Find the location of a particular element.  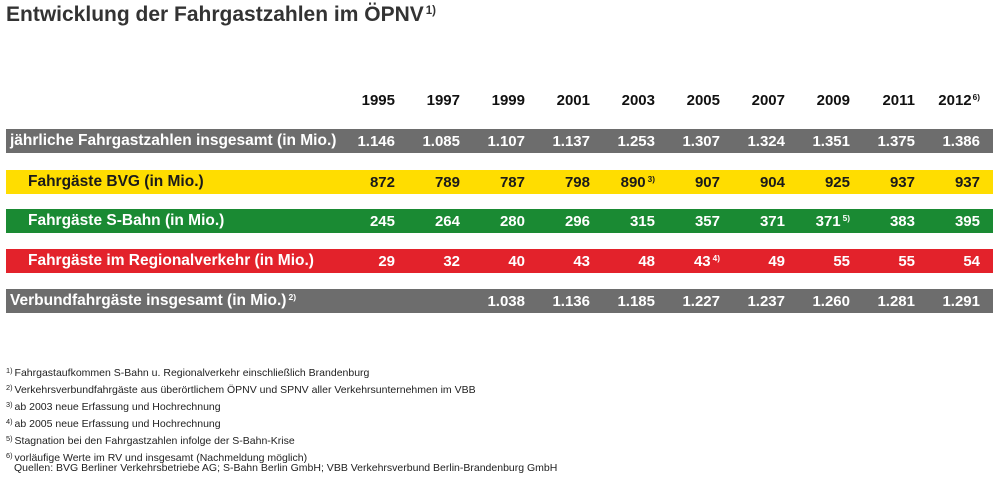

row-label-text: Fahrgäste im Regionalverkehr (in Mio.) is located at coordinates (171, 260).